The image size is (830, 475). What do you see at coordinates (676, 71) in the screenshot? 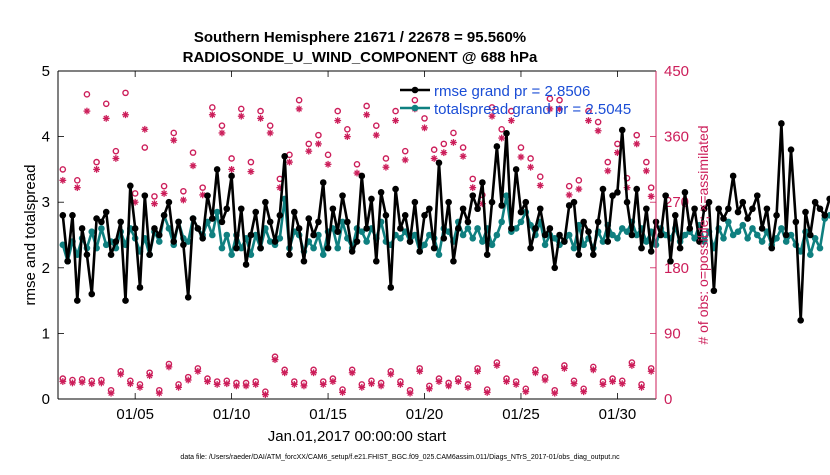
I see `y-tick-label-right: 450` at bounding box center [676, 71].